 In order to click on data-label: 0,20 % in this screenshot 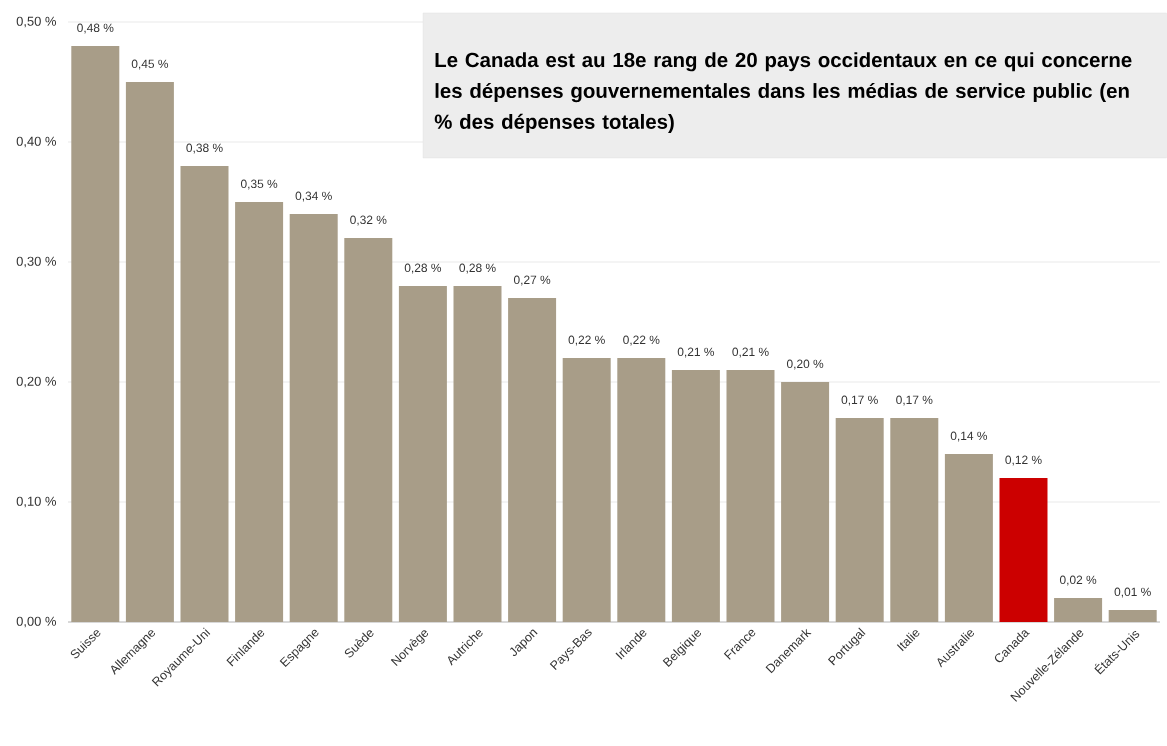, I will do `click(805, 364)`.